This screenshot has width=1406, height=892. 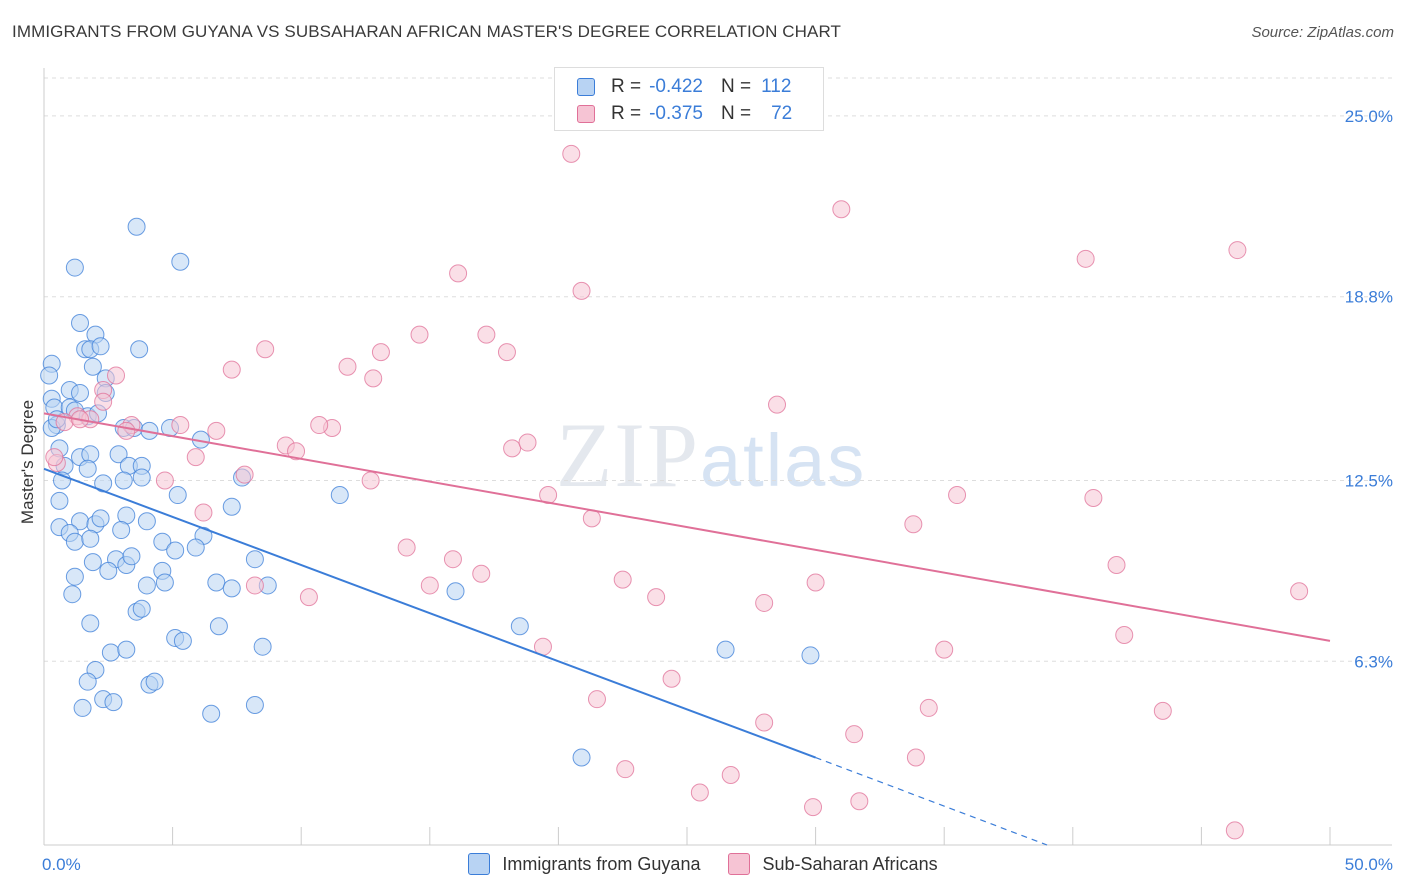 I want to click on n-value: 72, so click(x=782, y=113).